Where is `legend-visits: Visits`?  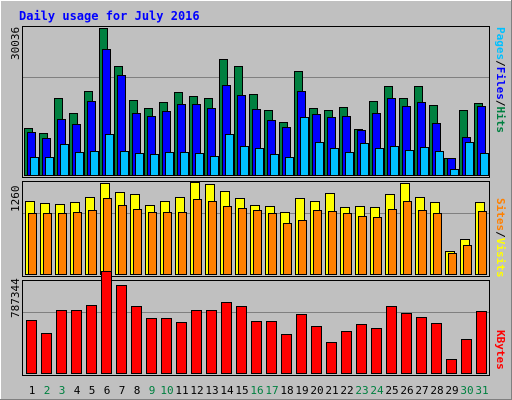 legend-visits: Visits is located at coordinates (500, 258).